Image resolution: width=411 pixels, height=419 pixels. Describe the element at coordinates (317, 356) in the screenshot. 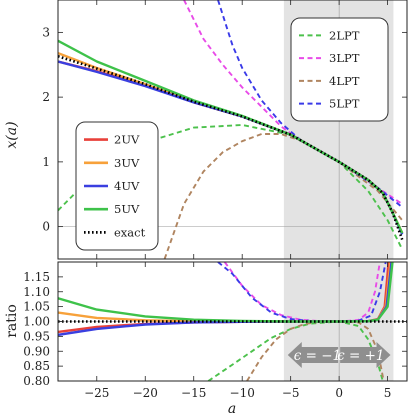

I see `region-label-negative: ϵ = −1` at that location.